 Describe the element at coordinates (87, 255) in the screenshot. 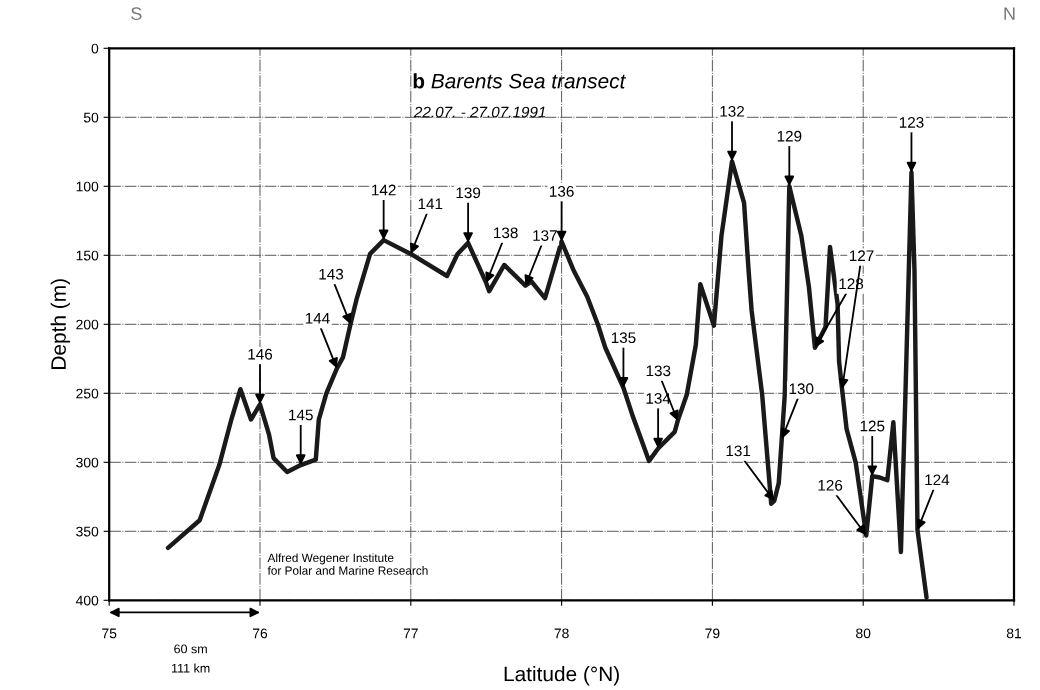

I see `y-tick-label: 150` at that location.